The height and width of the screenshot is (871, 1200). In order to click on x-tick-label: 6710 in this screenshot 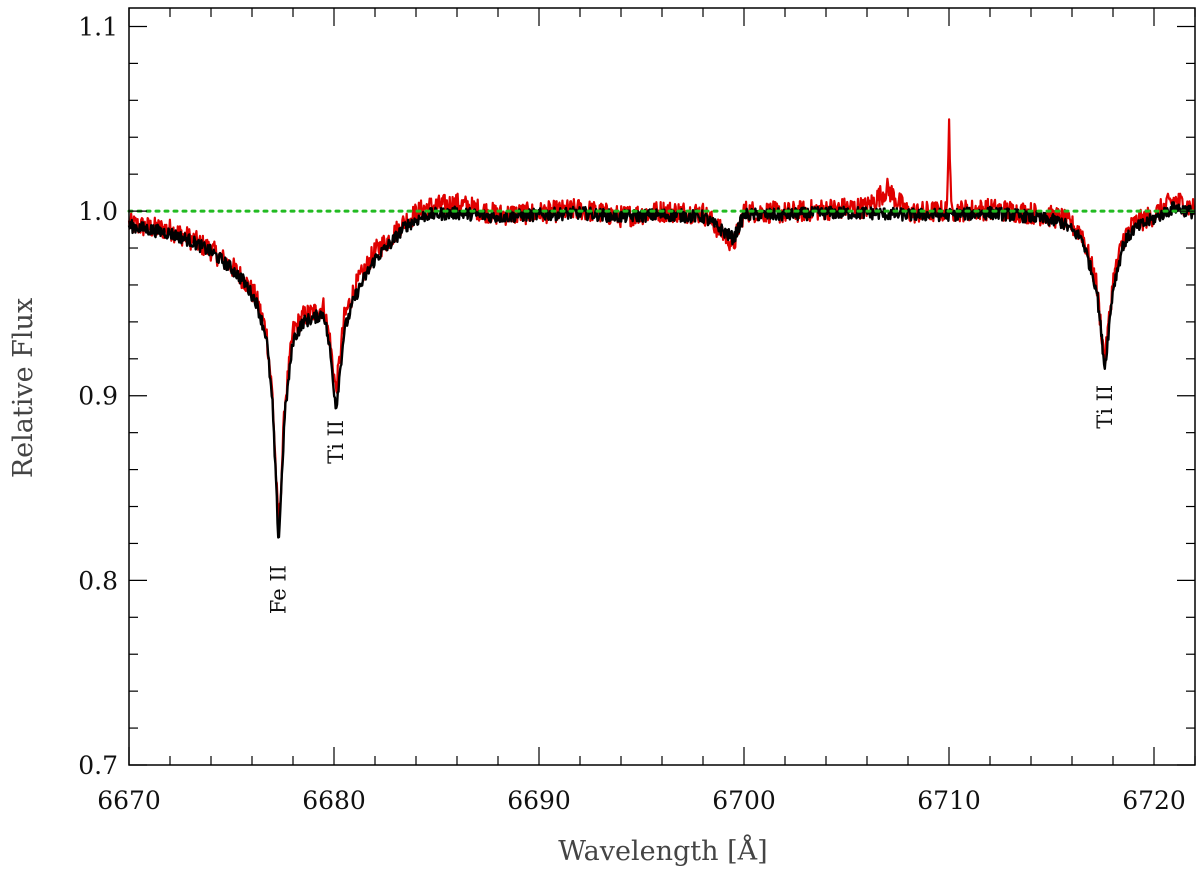, I will do `click(949, 800)`.